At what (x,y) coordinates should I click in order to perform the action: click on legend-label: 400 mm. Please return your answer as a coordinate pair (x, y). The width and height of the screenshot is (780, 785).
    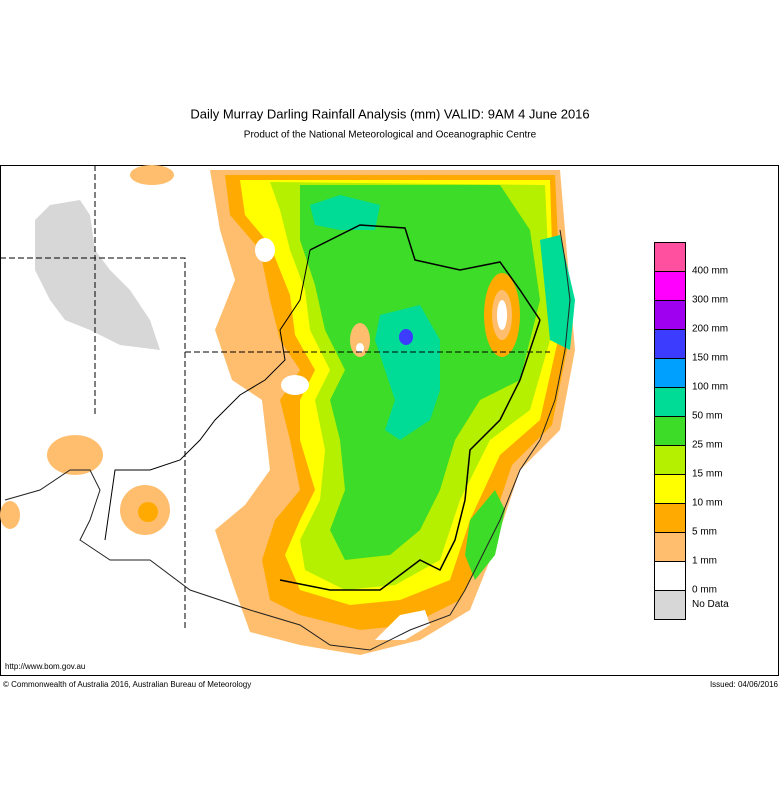
    Looking at the image, I should click on (710, 271).